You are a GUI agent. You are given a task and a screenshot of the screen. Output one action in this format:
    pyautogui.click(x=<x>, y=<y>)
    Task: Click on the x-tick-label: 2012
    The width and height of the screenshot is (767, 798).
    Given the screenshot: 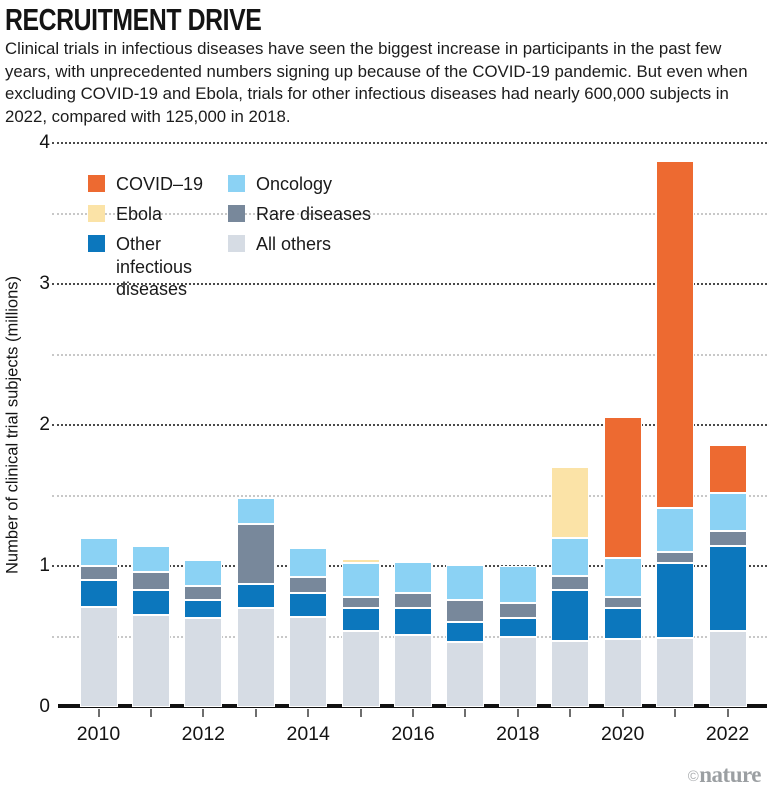 What is the action you would take?
    pyautogui.click(x=203, y=734)
    